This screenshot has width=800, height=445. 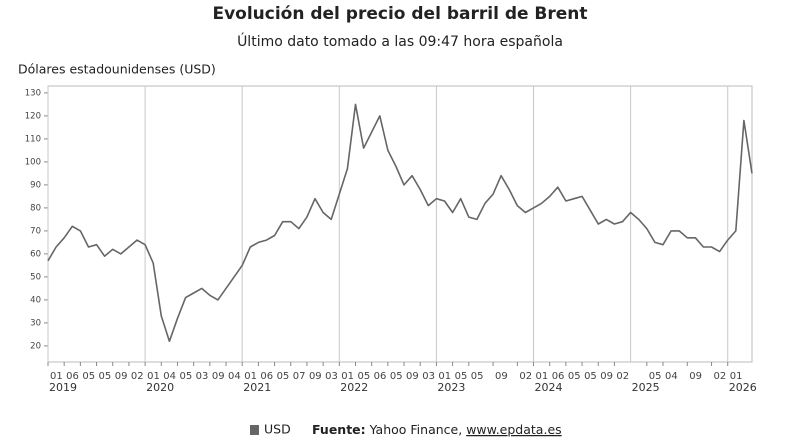 What do you see at coordinates (33, 116) in the screenshot?
I see `y-tick-label: 120` at bounding box center [33, 116].